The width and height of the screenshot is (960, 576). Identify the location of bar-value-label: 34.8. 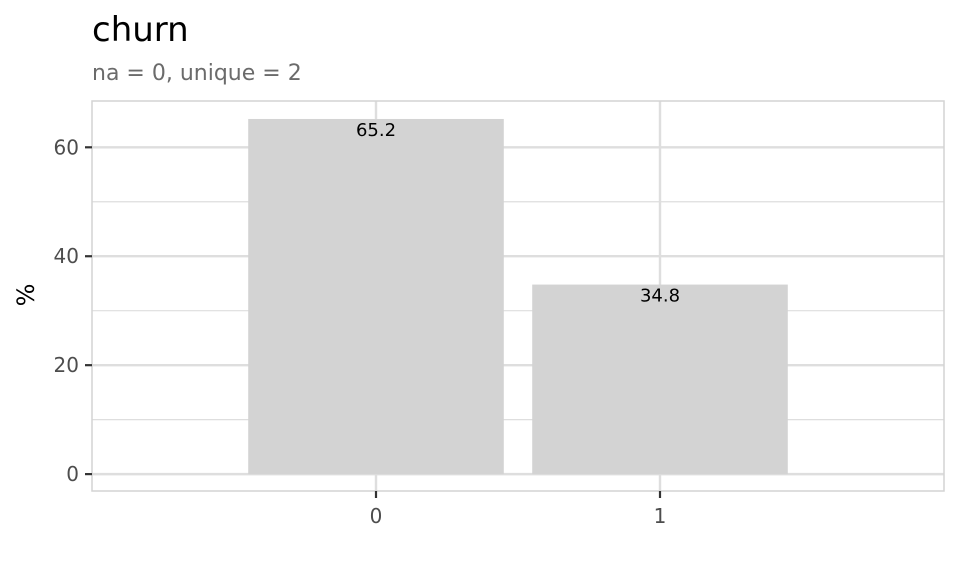
(660, 296).